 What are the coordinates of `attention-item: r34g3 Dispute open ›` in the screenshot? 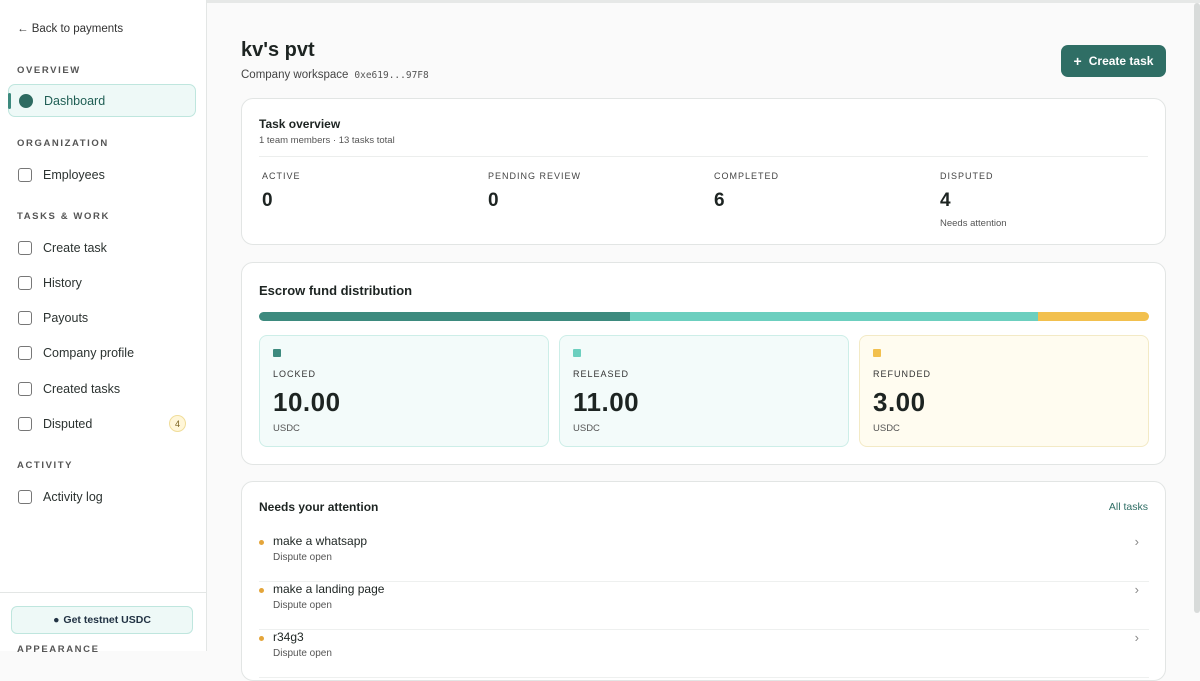 It's located at (704, 654).